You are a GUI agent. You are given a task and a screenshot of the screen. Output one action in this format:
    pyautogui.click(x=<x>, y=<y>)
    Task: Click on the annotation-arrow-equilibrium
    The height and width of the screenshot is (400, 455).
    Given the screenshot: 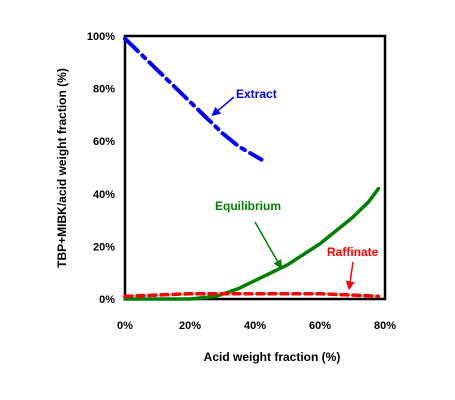 What is the action you would take?
    pyautogui.click(x=268, y=245)
    